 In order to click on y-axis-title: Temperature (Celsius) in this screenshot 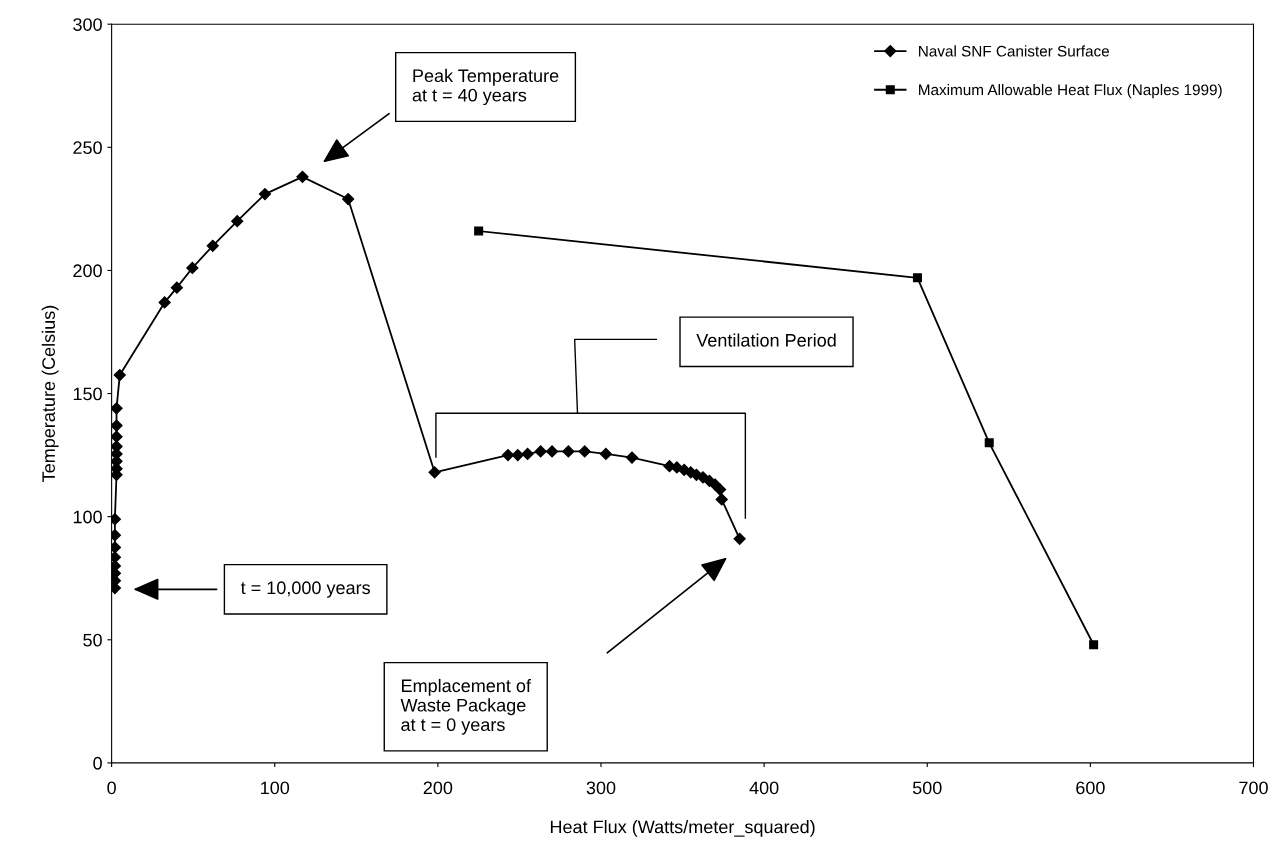, I will do `click(50, 393)`.